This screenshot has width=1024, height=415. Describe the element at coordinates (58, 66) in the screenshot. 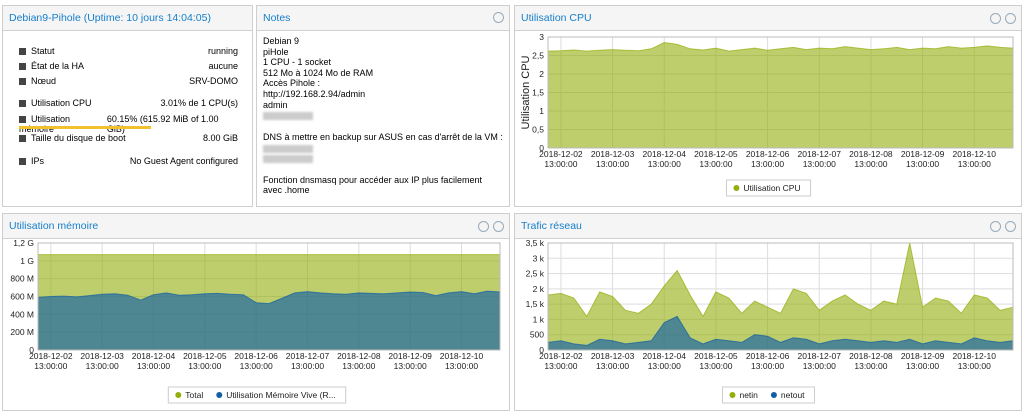

I see `label: État de la HA` at that location.